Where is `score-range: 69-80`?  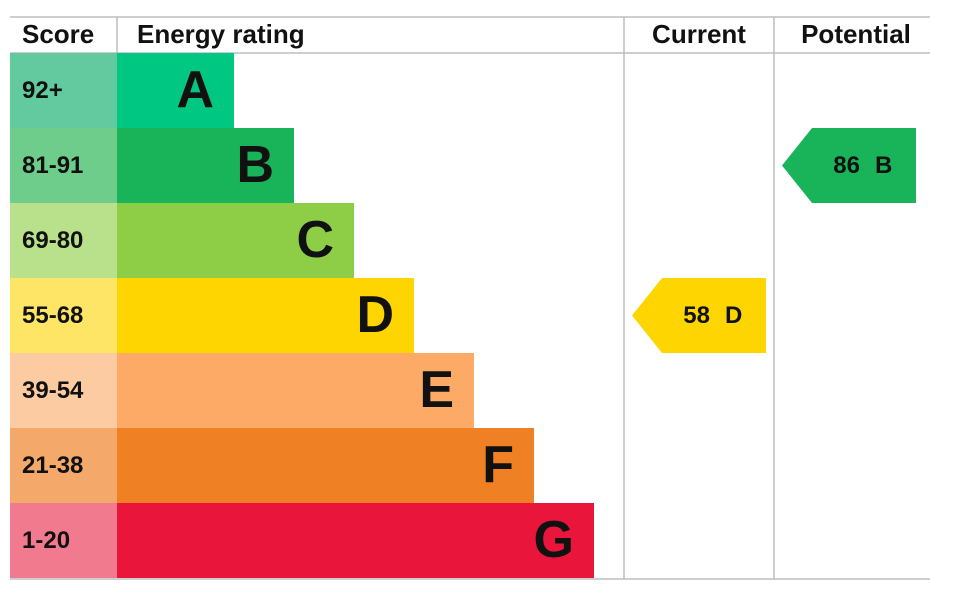 score-range: 69-80 is located at coordinates (52, 240).